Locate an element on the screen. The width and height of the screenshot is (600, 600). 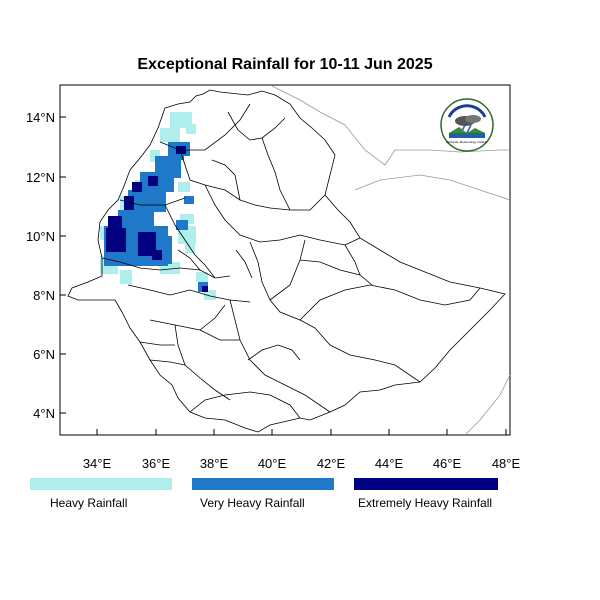
logo-text: Ethiopian Meteorology Institute is located at coordinates (467, 142).